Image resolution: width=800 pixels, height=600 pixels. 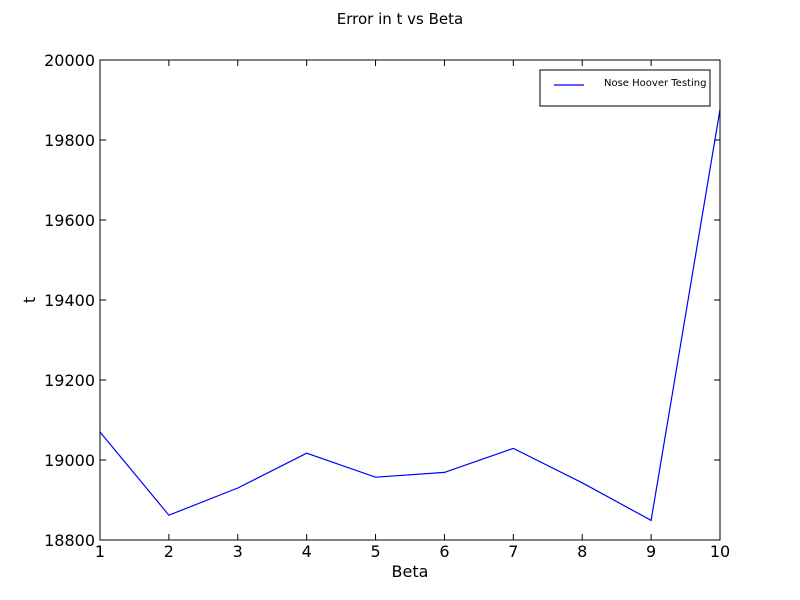 I want to click on y-tick-label: 20000, so click(x=69, y=60).